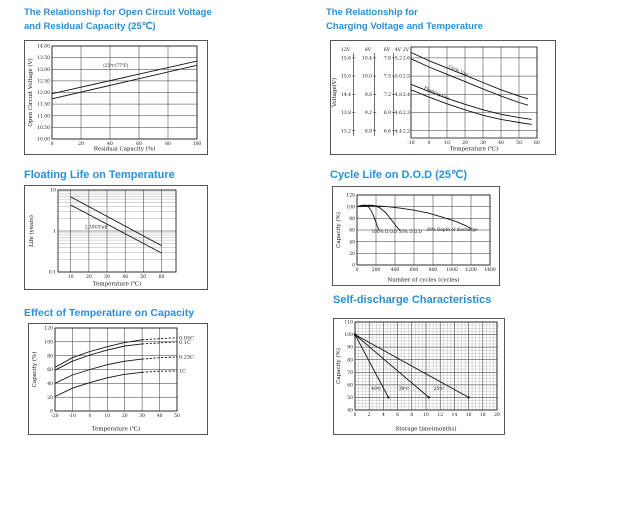  I want to click on svg-text: 600, so click(414, 270).